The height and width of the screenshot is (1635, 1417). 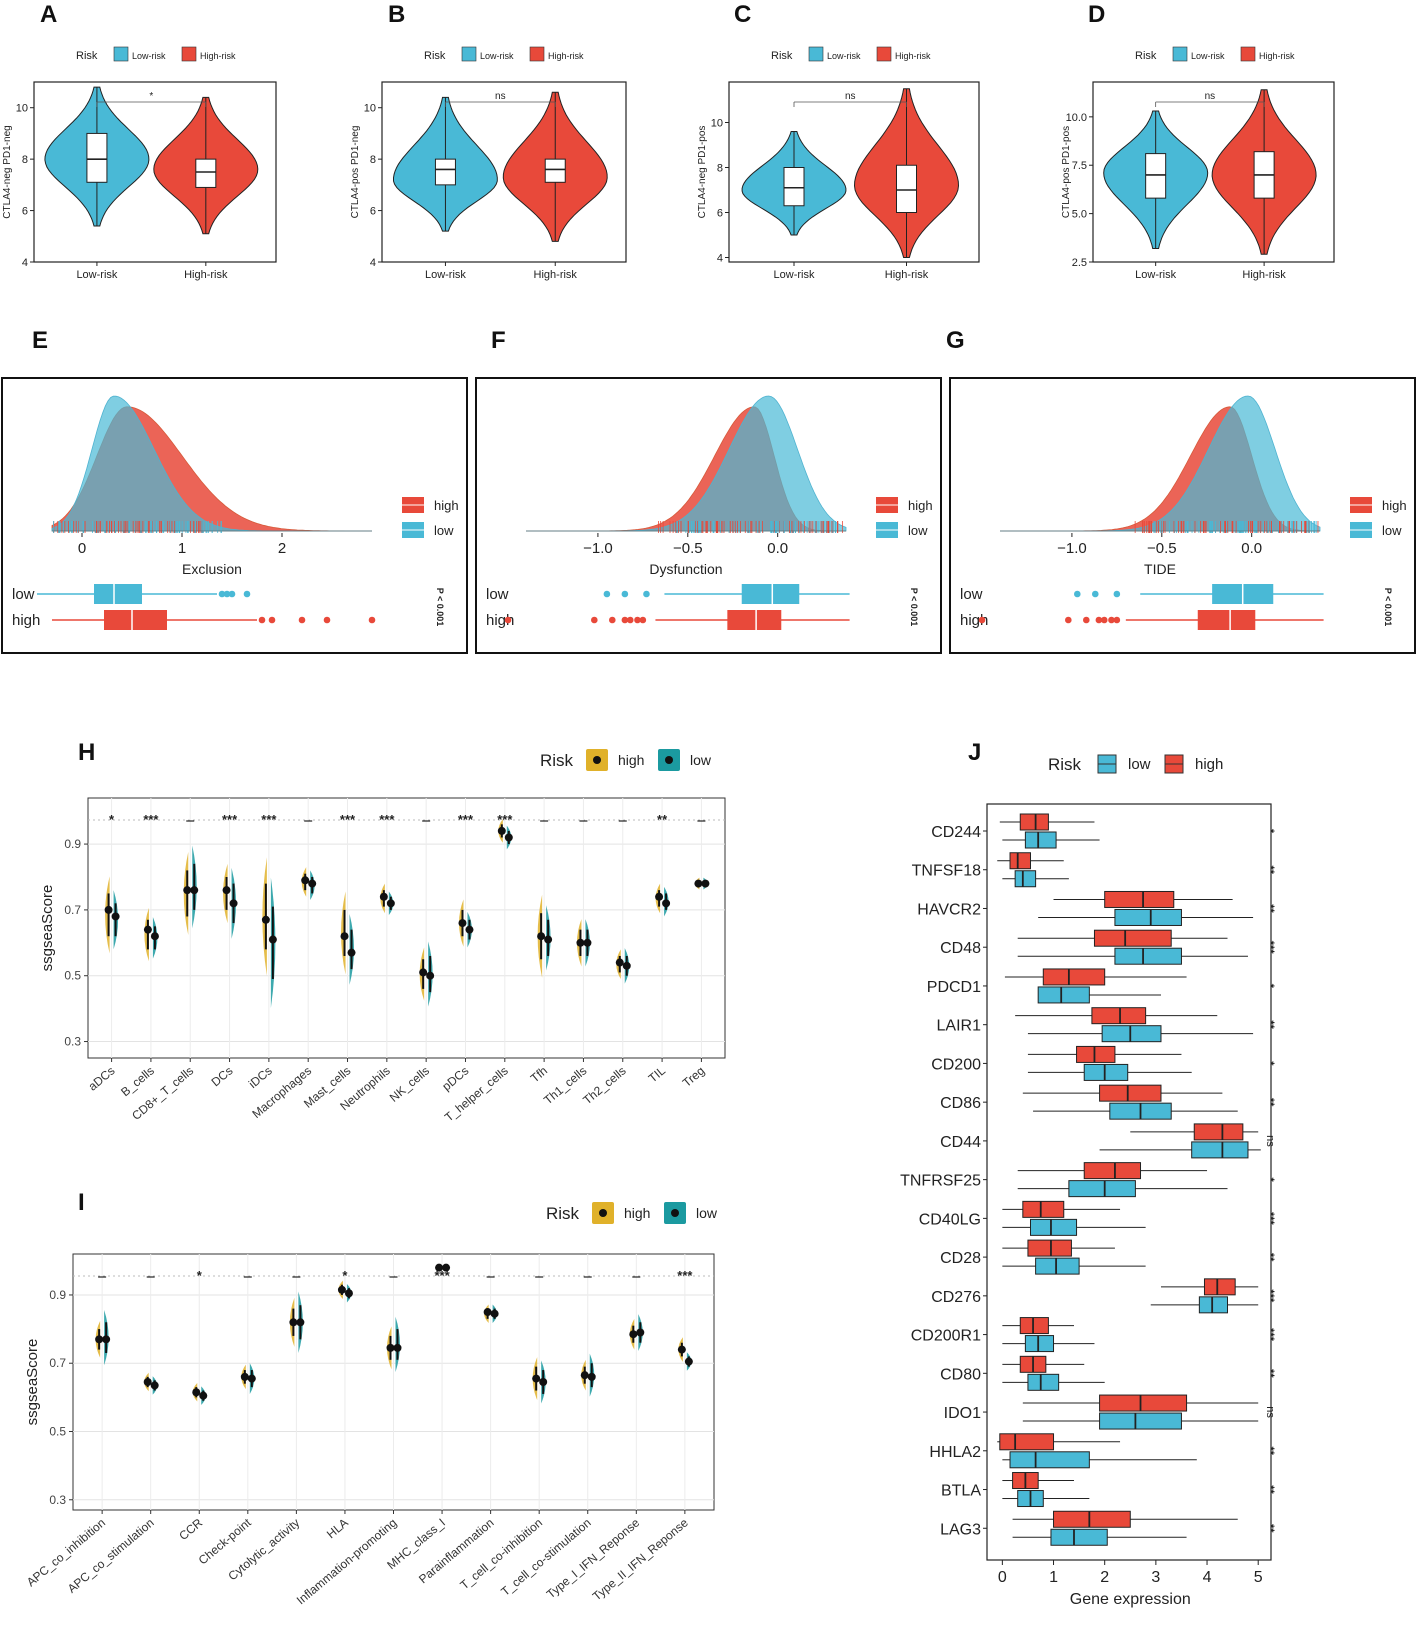 I want to click on x-axis-label: Exclusion, so click(x=212, y=569).